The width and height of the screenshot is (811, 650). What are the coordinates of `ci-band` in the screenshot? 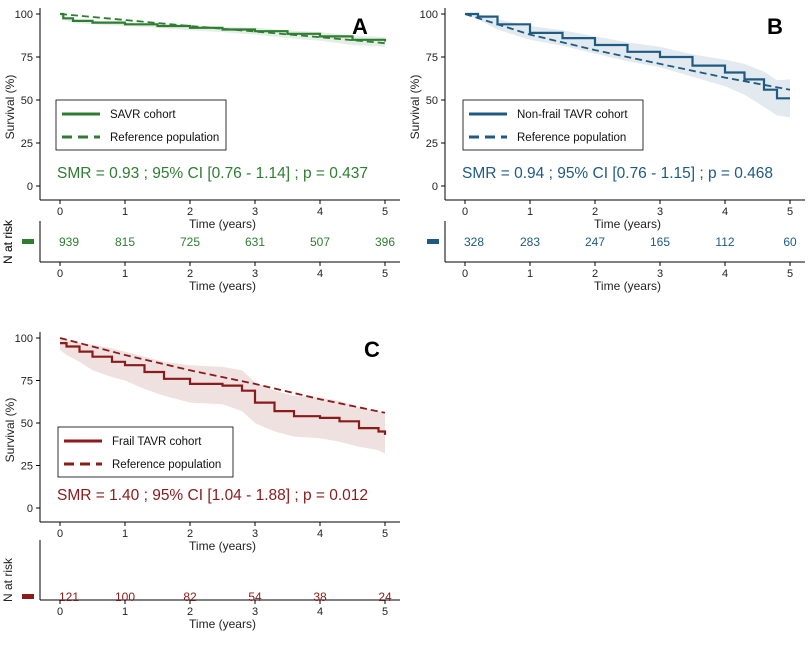 It's located at (627, 66).